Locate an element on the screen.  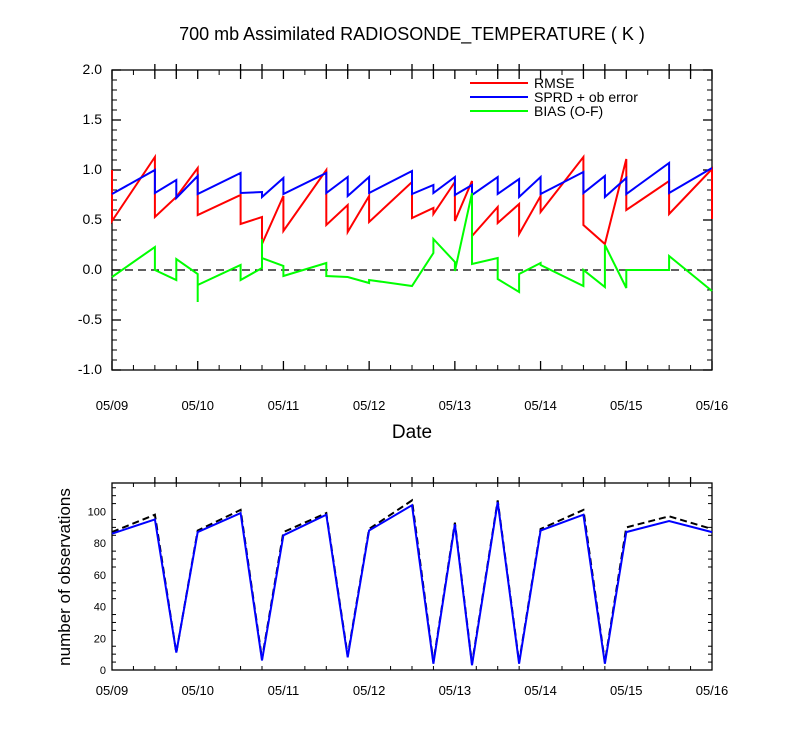
x-axis-label: Date is located at coordinates (412, 432).